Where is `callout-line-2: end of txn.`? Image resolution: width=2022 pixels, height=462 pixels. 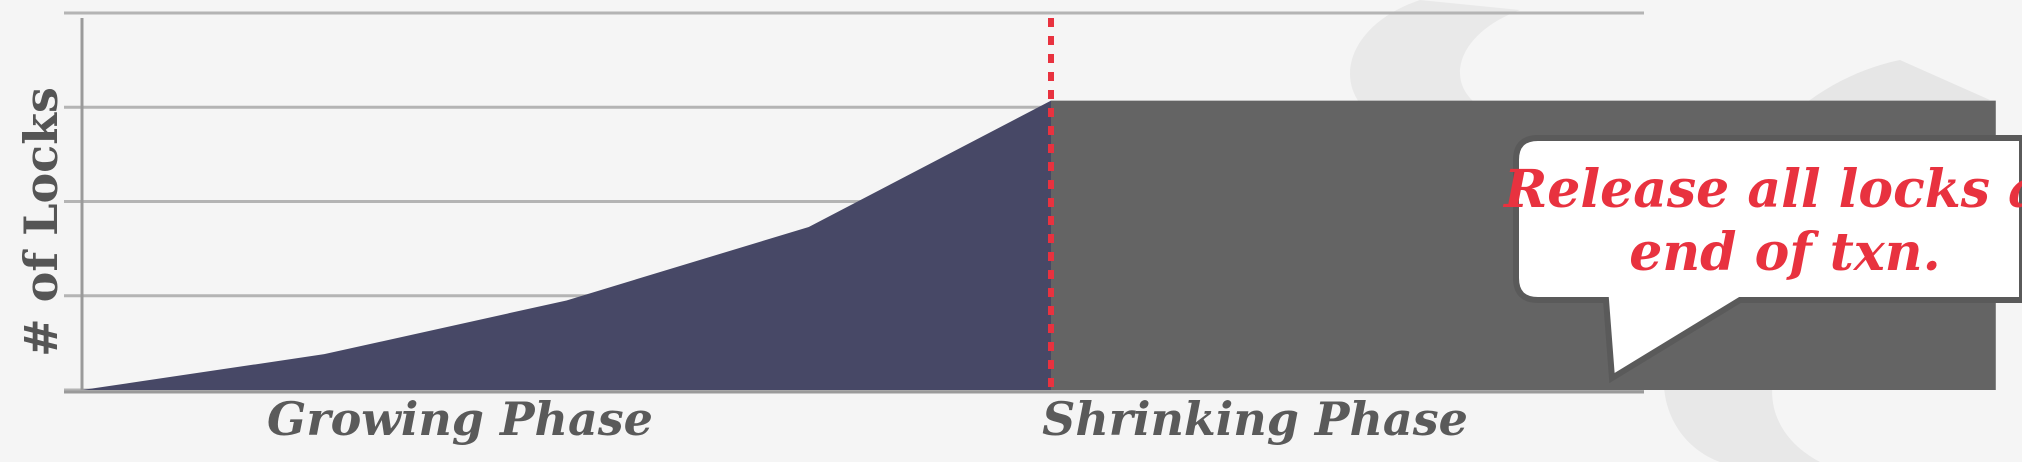
callout-line-2: end of txn. is located at coordinates (1784, 252).